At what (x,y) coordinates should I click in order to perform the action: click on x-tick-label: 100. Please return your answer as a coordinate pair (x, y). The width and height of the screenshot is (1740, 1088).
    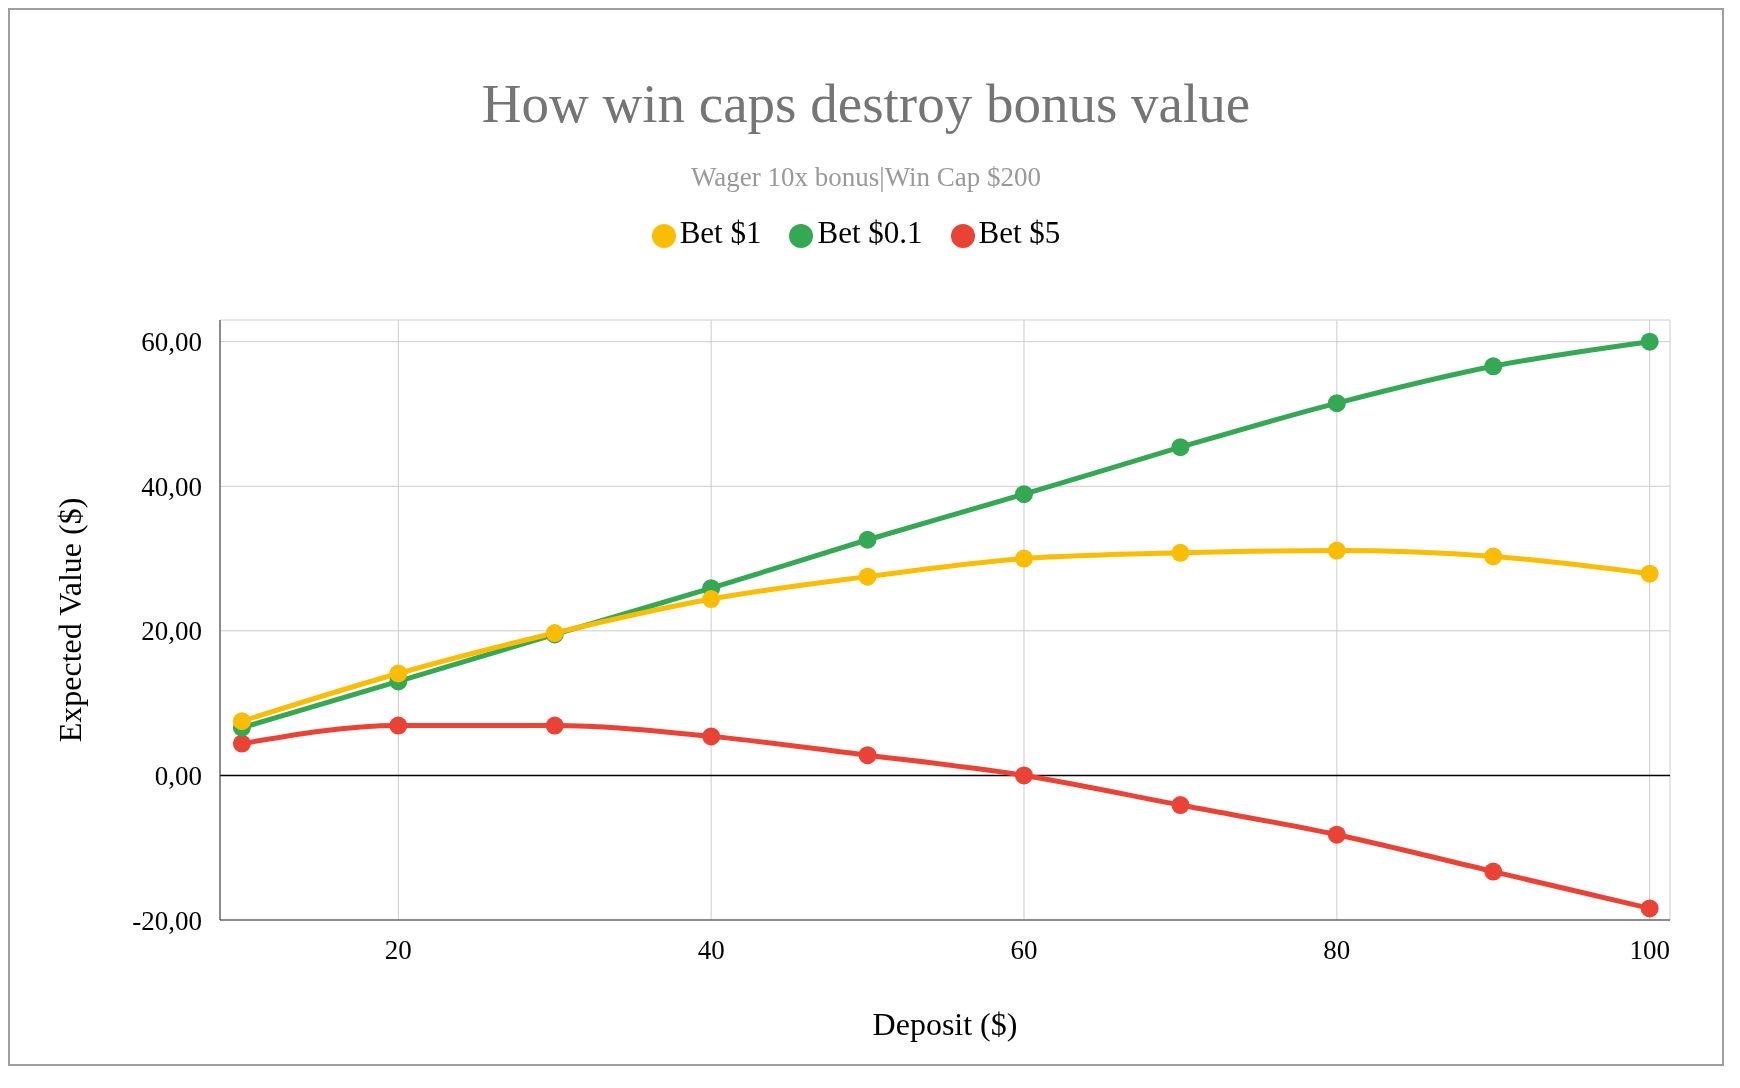
    Looking at the image, I should click on (1649, 950).